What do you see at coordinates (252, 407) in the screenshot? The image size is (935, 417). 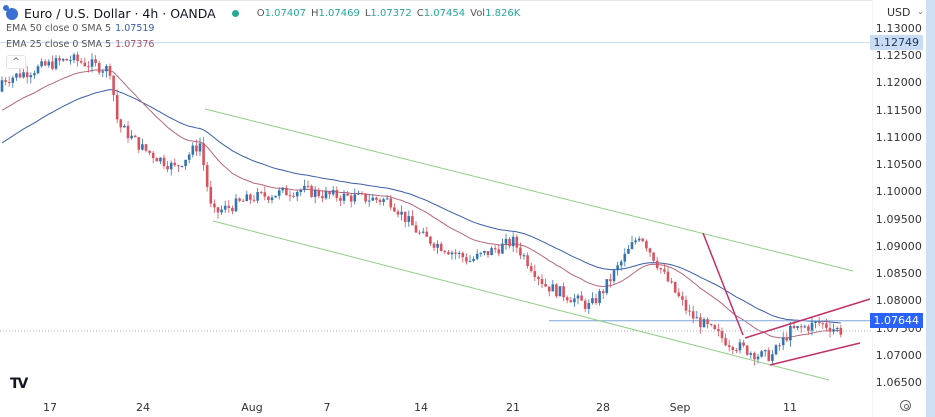 I see `time-tick-label: Aug` at bounding box center [252, 407].